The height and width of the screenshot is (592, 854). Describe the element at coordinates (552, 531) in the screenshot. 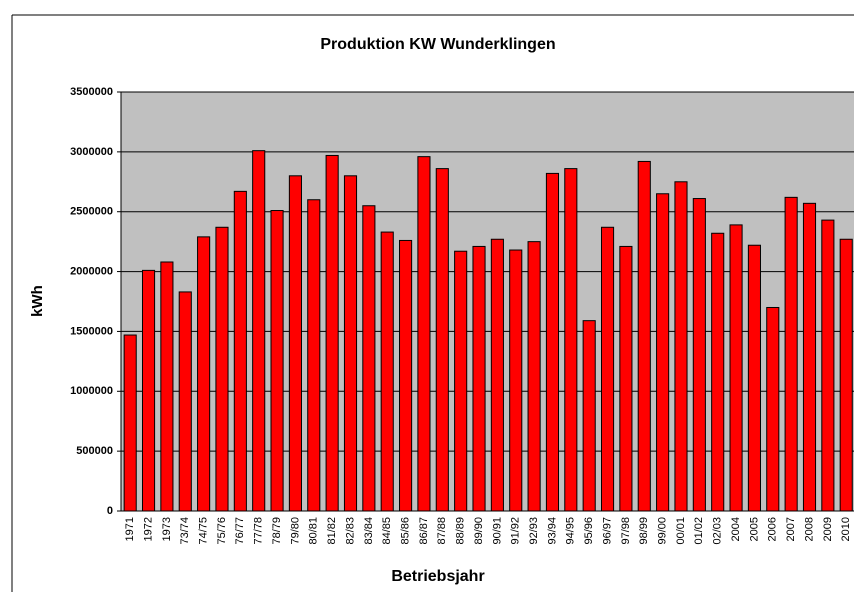

I see `x-tick-label: 93/94` at that location.